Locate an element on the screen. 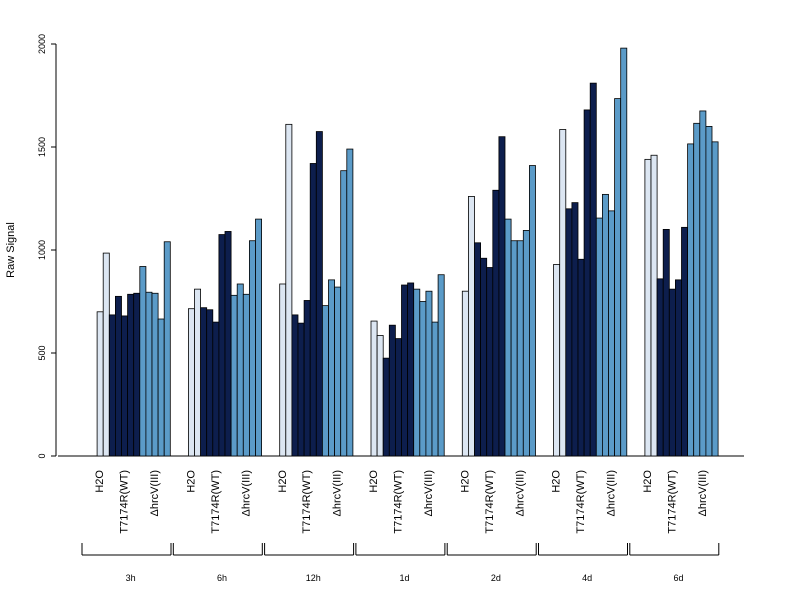 This screenshot has width=800, height=600. y-tick-label: 2000 is located at coordinates (42, 44).